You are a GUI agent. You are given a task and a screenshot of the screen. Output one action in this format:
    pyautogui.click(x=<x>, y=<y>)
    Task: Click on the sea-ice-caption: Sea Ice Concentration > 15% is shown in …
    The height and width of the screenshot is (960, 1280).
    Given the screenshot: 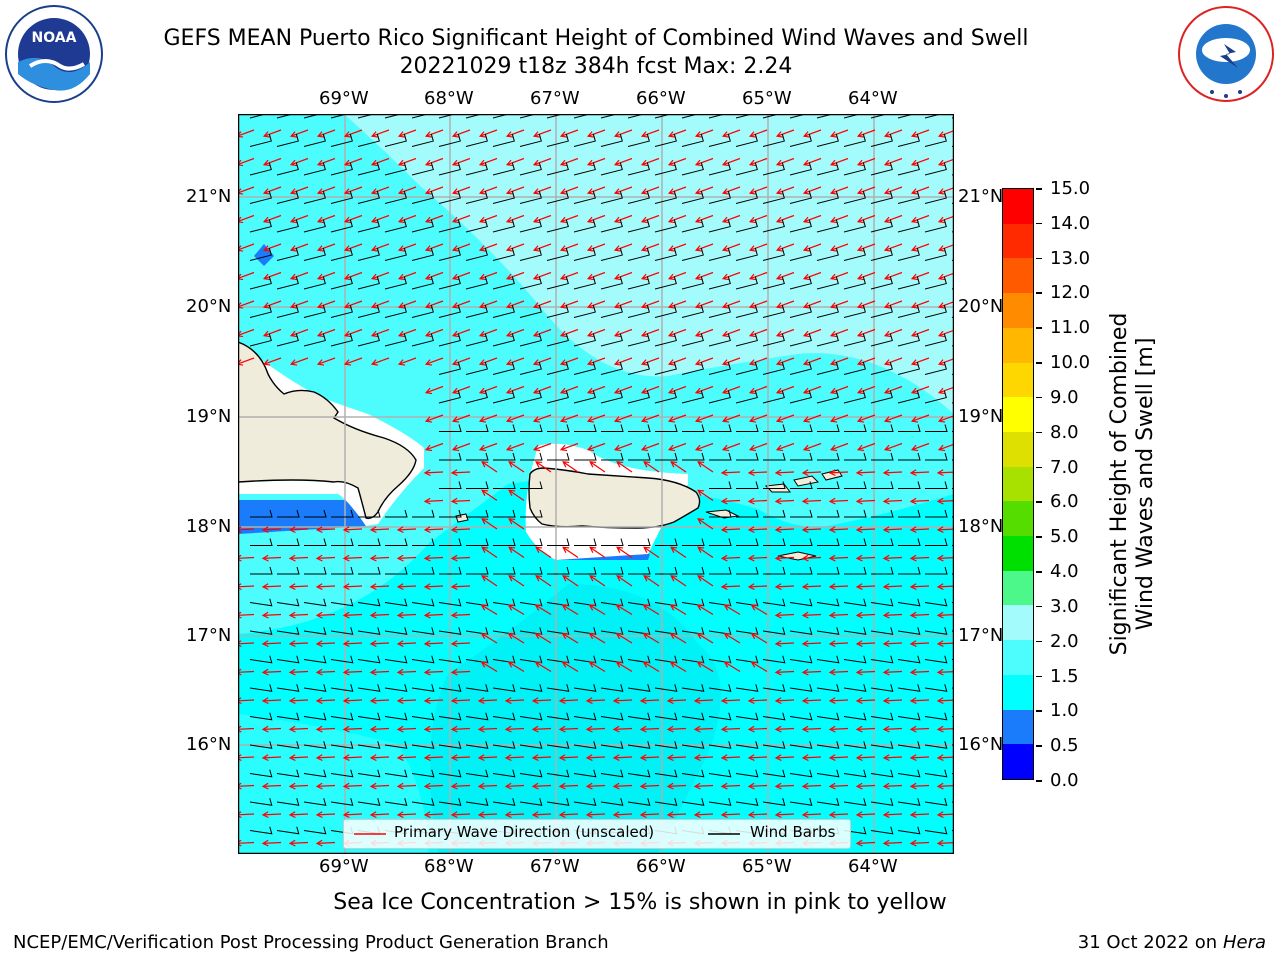 What is the action you would take?
    pyautogui.click(x=640, y=902)
    